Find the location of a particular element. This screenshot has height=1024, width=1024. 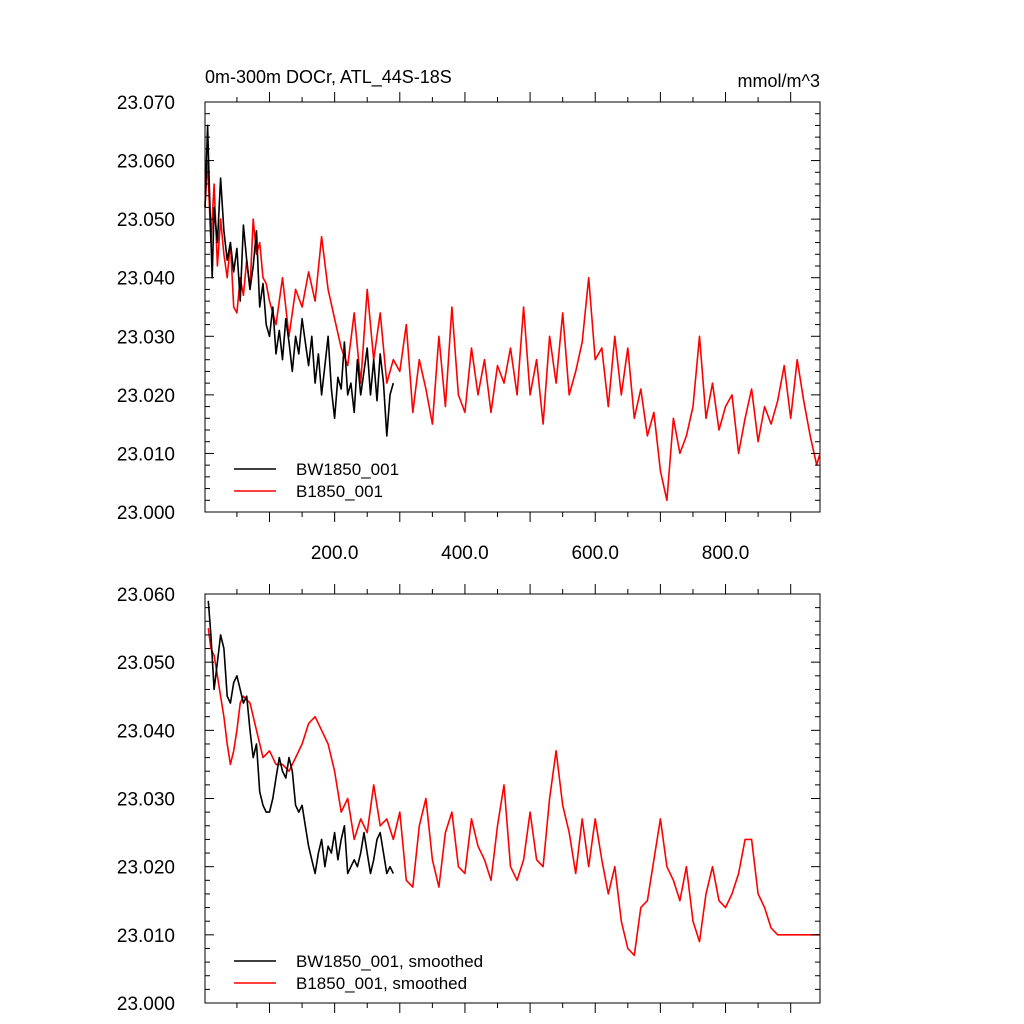

x-tick-label: 200.0 is located at coordinates (335, 553).